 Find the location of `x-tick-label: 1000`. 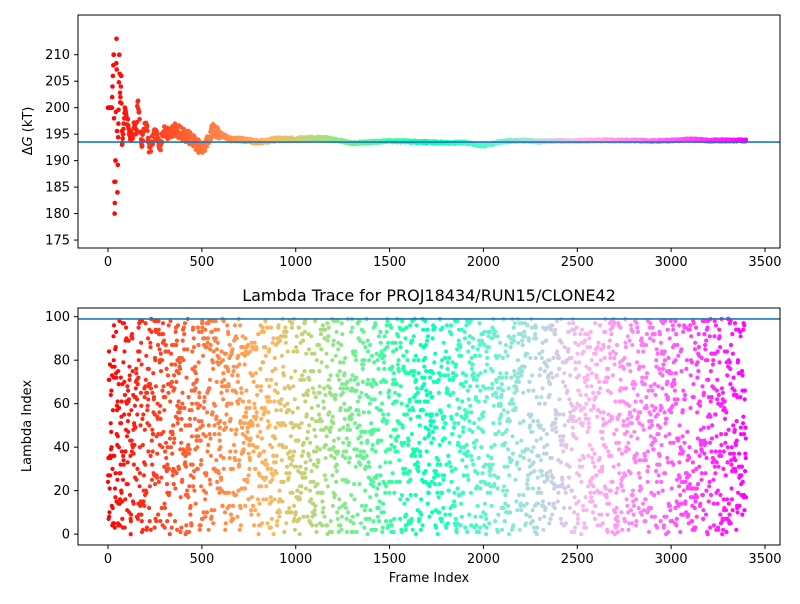

x-tick-label: 1000 is located at coordinates (295, 262).